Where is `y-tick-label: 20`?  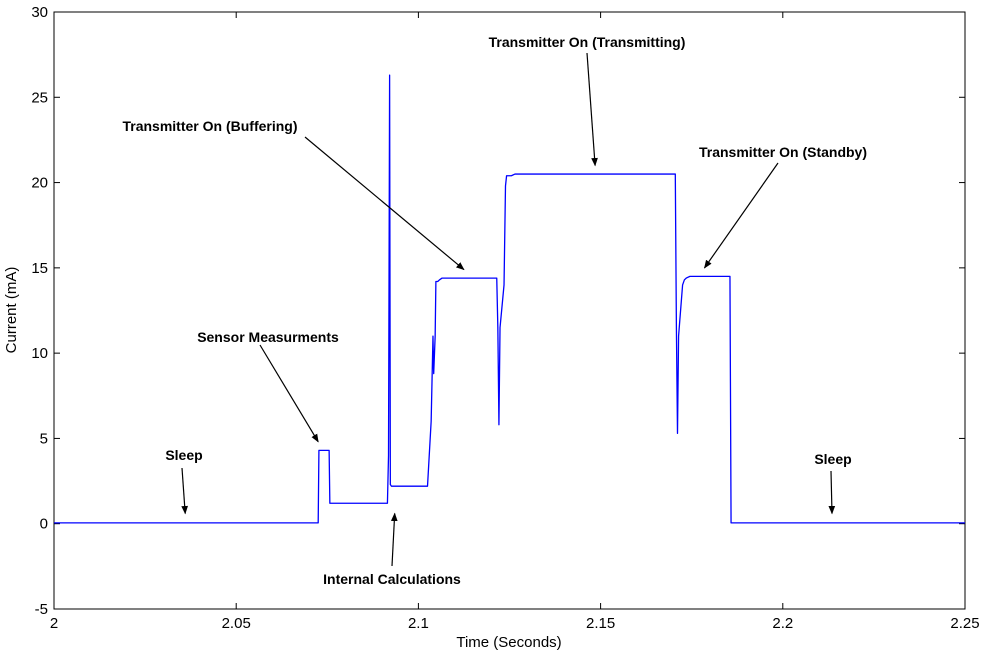 y-tick-label: 20 is located at coordinates (39, 183).